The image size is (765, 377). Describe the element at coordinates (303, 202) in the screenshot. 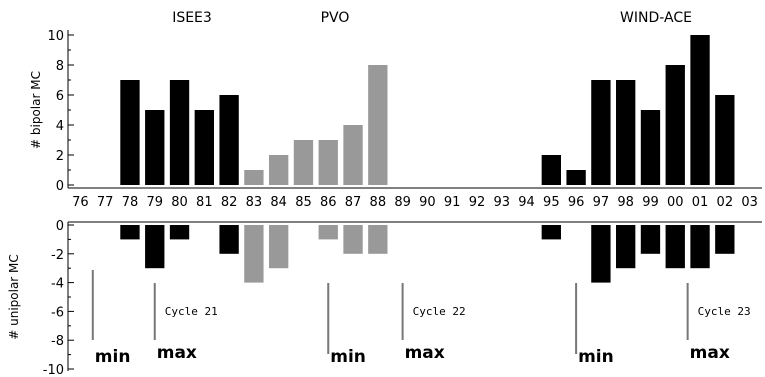

I see `x-tick-label: 85` at that location.